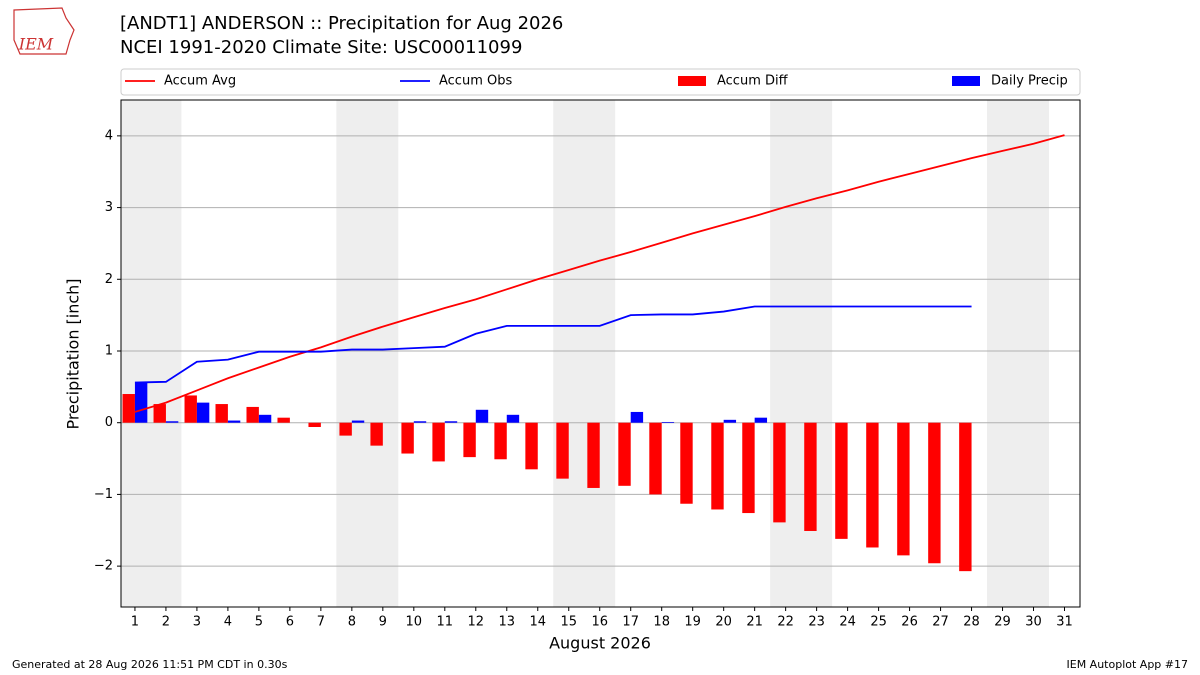 The width and height of the screenshot is (1200, 675). Describe the element at coordinates (940, 622) in the screenshot. I see `x-tick-label: 27` at that location.